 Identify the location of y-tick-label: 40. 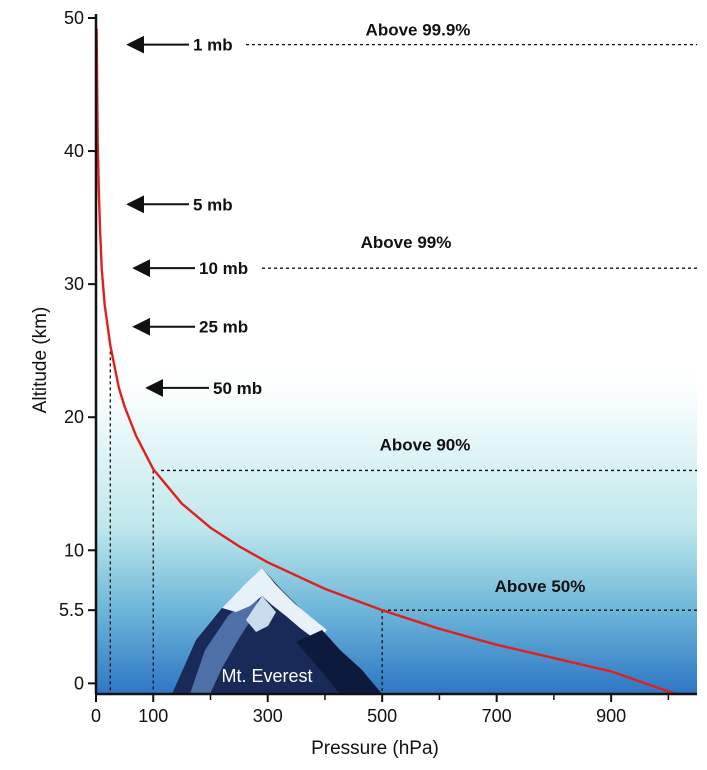
(74, 151).